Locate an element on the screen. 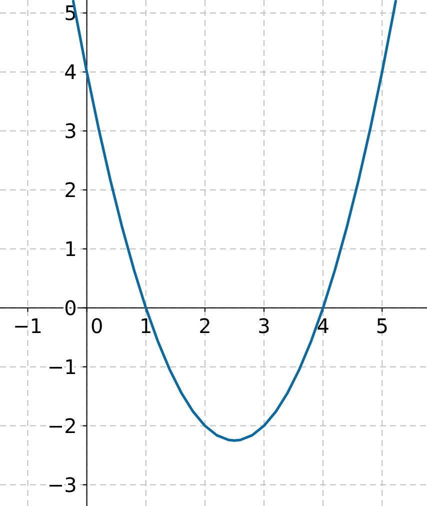 The image size is (427, 506). x-tick-label: 4 is located at coordinates (323, 326).